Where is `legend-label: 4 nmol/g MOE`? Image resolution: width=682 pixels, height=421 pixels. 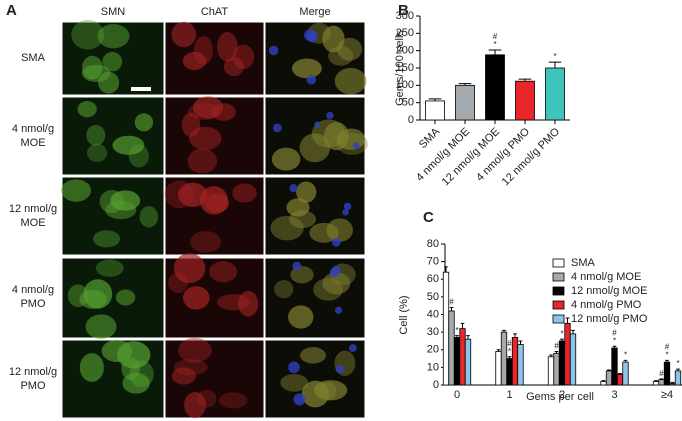 legend-label: 4 nmol/g MOE is located at coordinates (606, 277).